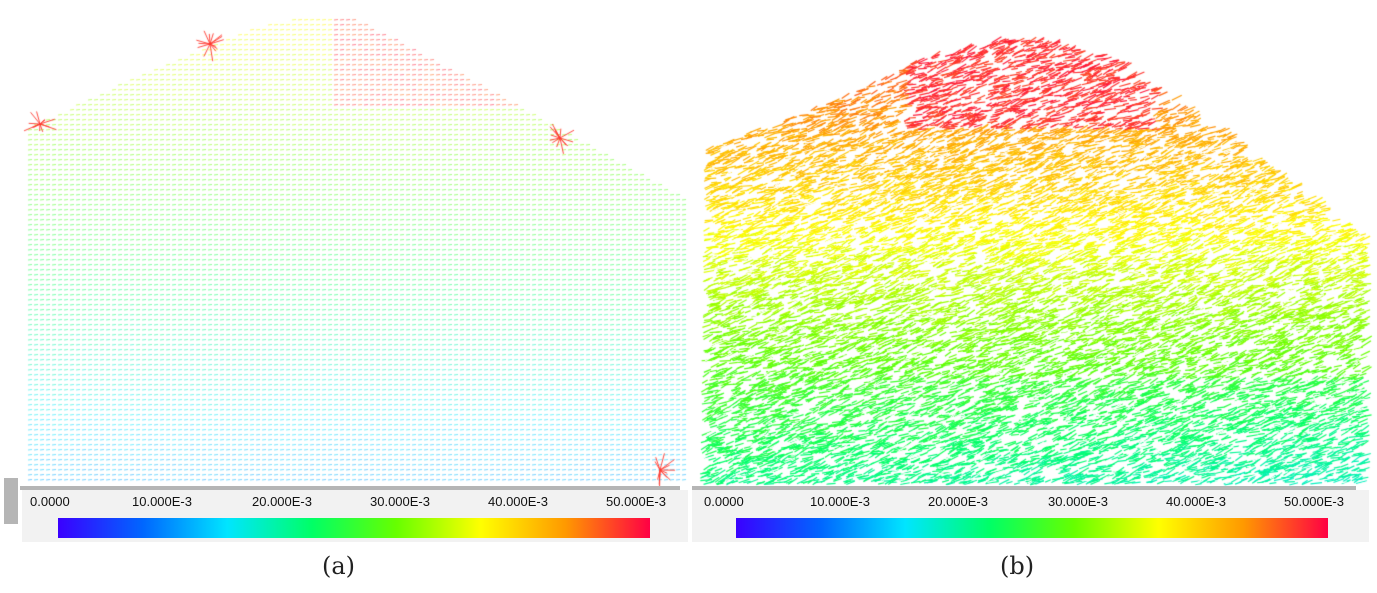 This screenshot has height=593, width=1377. What do you see at coordinates (11, 501) in the screenshot?
I see `legend-left-divider-a` at bounding box center [11, 501].